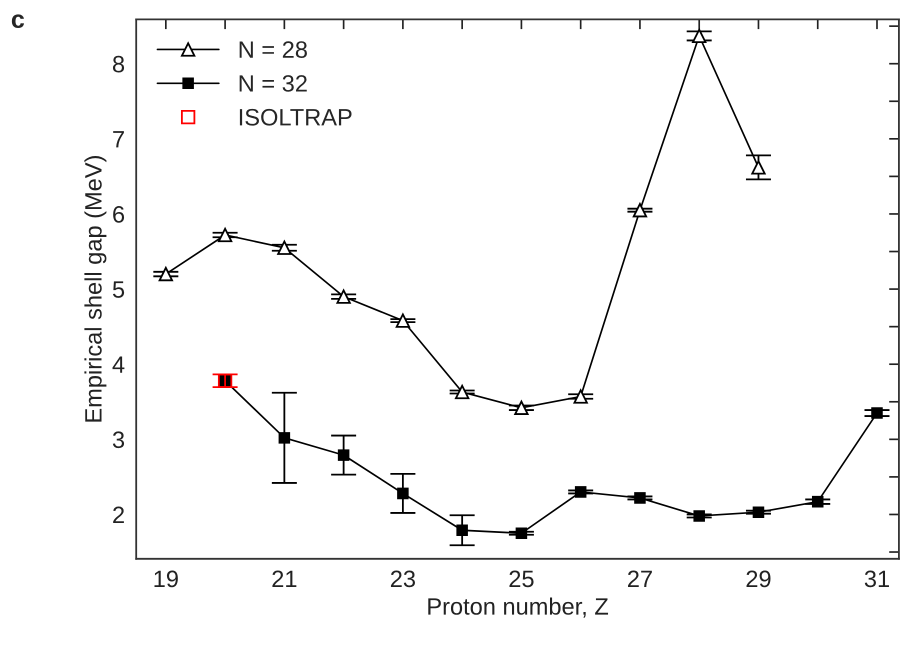 The image size is (908, 646). I want to click on x-tick-label: 31, so click(876, 579).